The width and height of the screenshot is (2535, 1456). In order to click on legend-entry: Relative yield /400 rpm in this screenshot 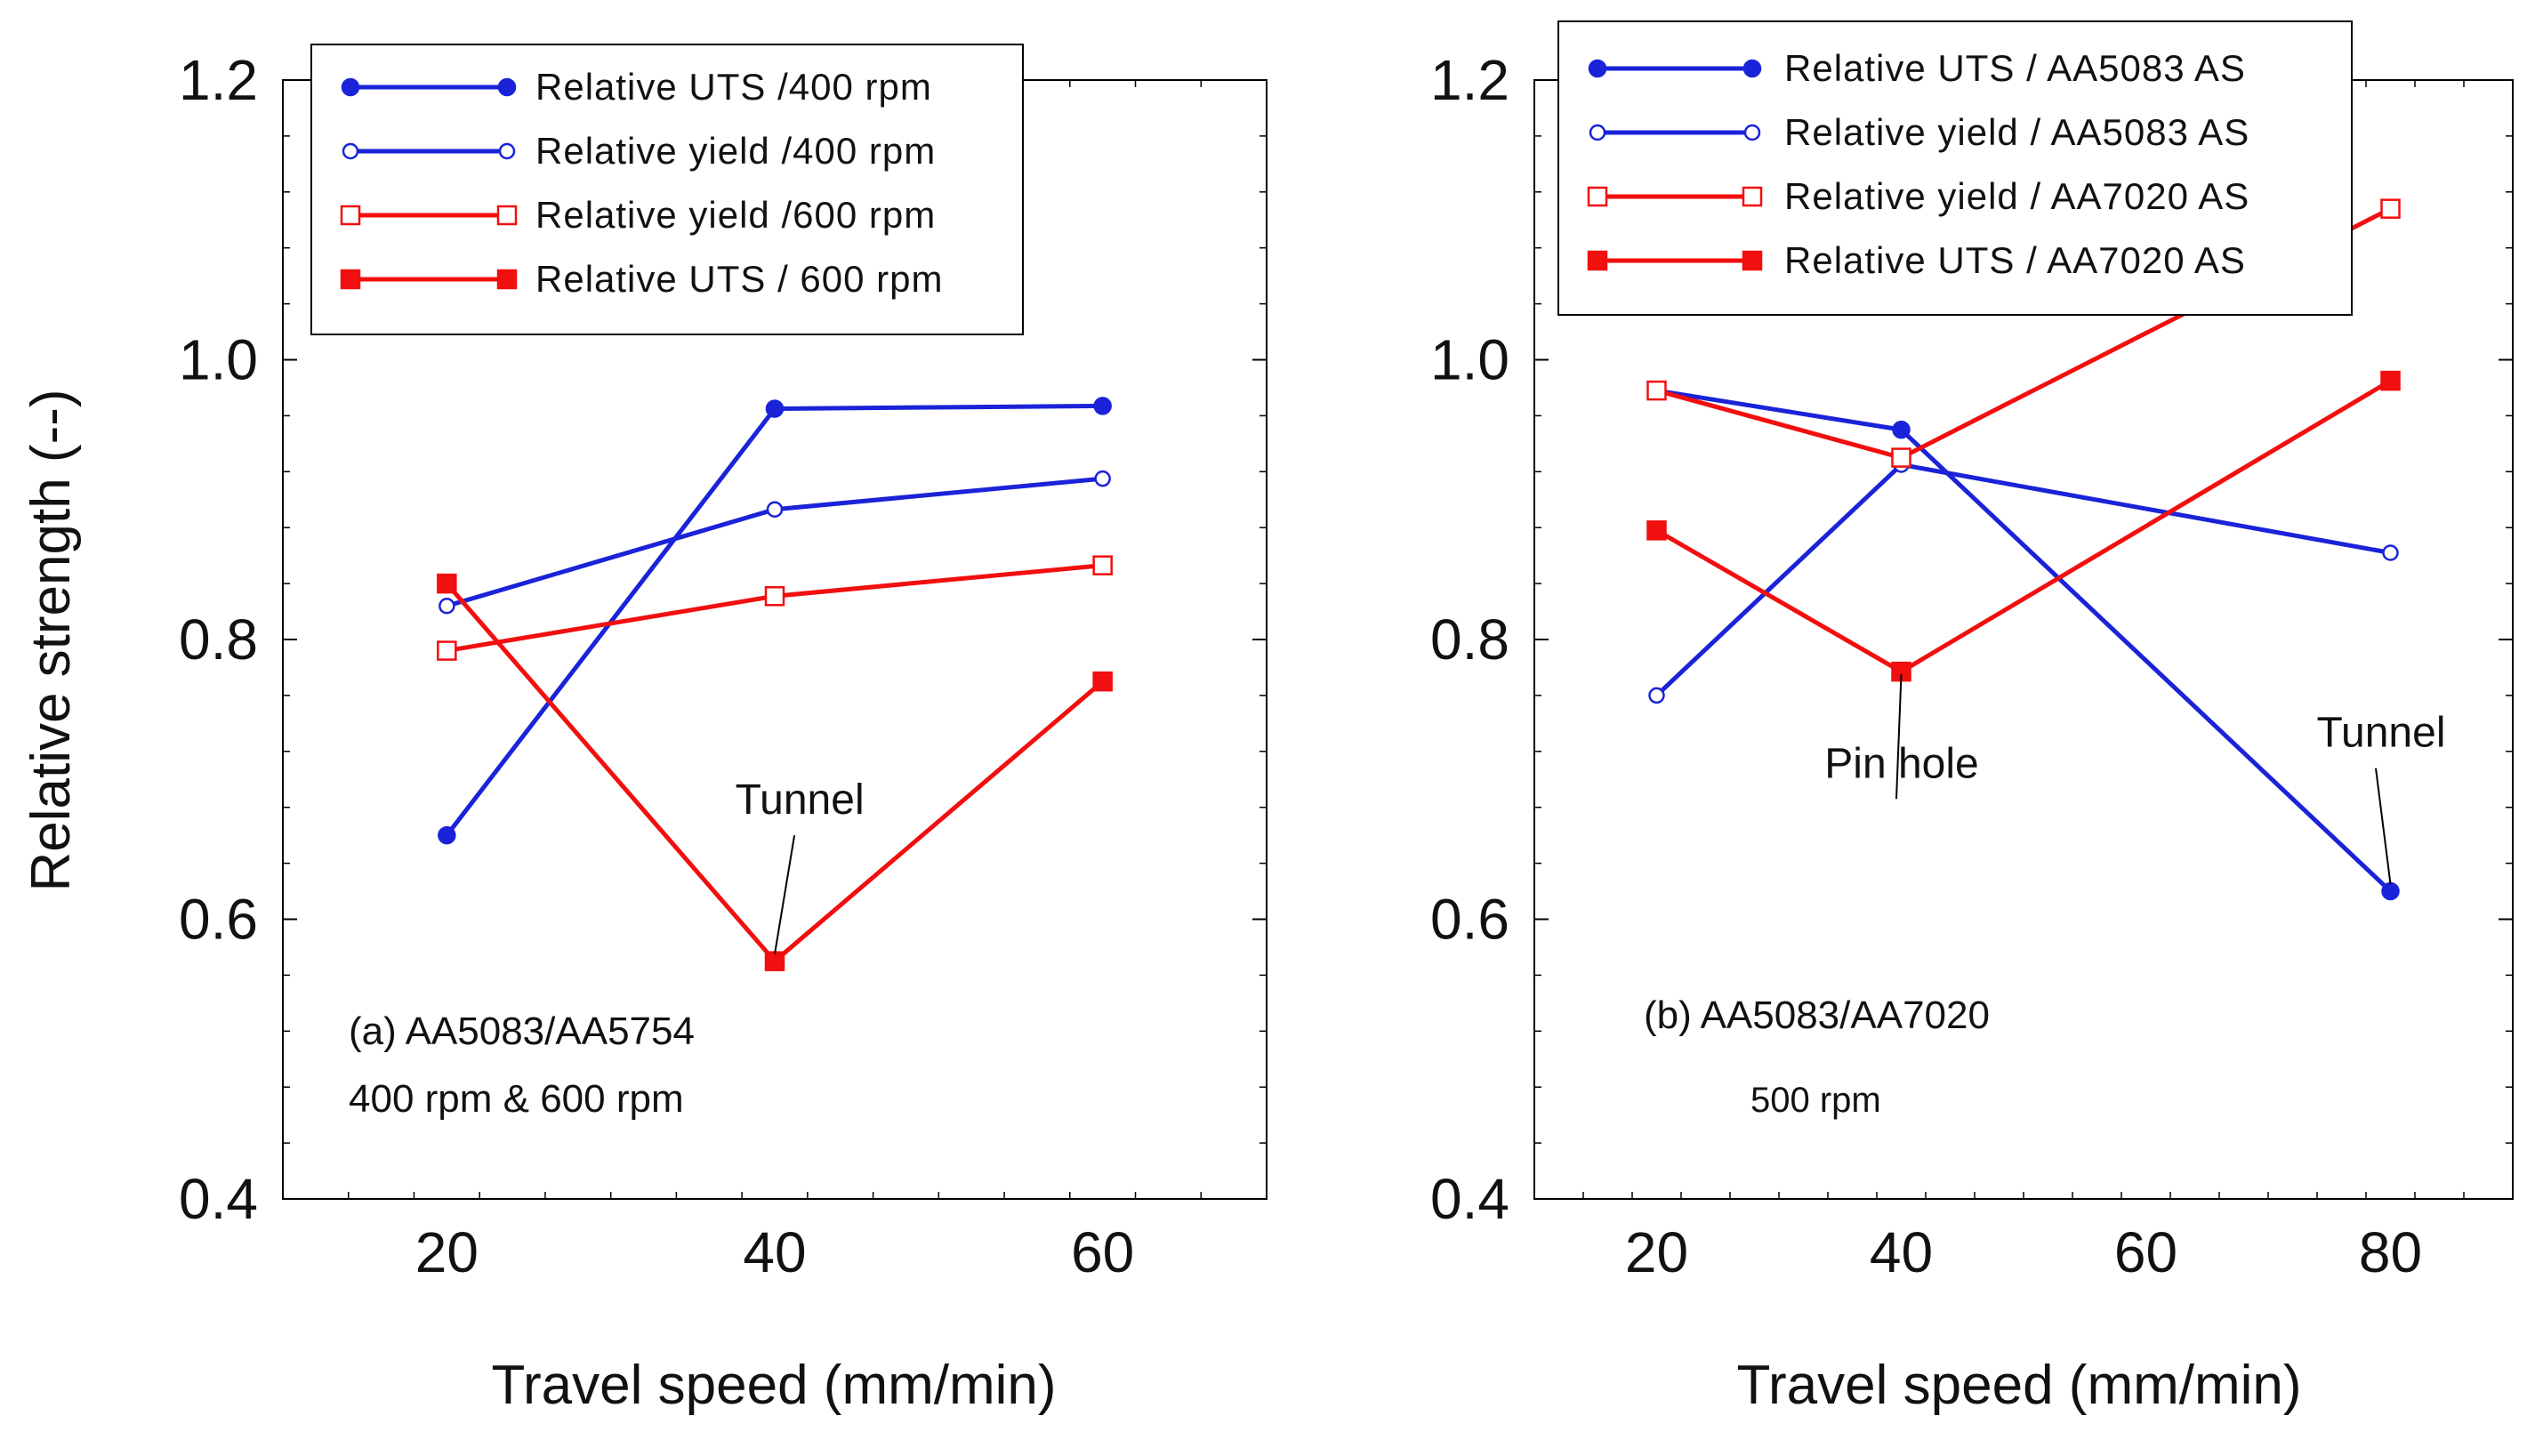, I will do `click(639, 151)`.